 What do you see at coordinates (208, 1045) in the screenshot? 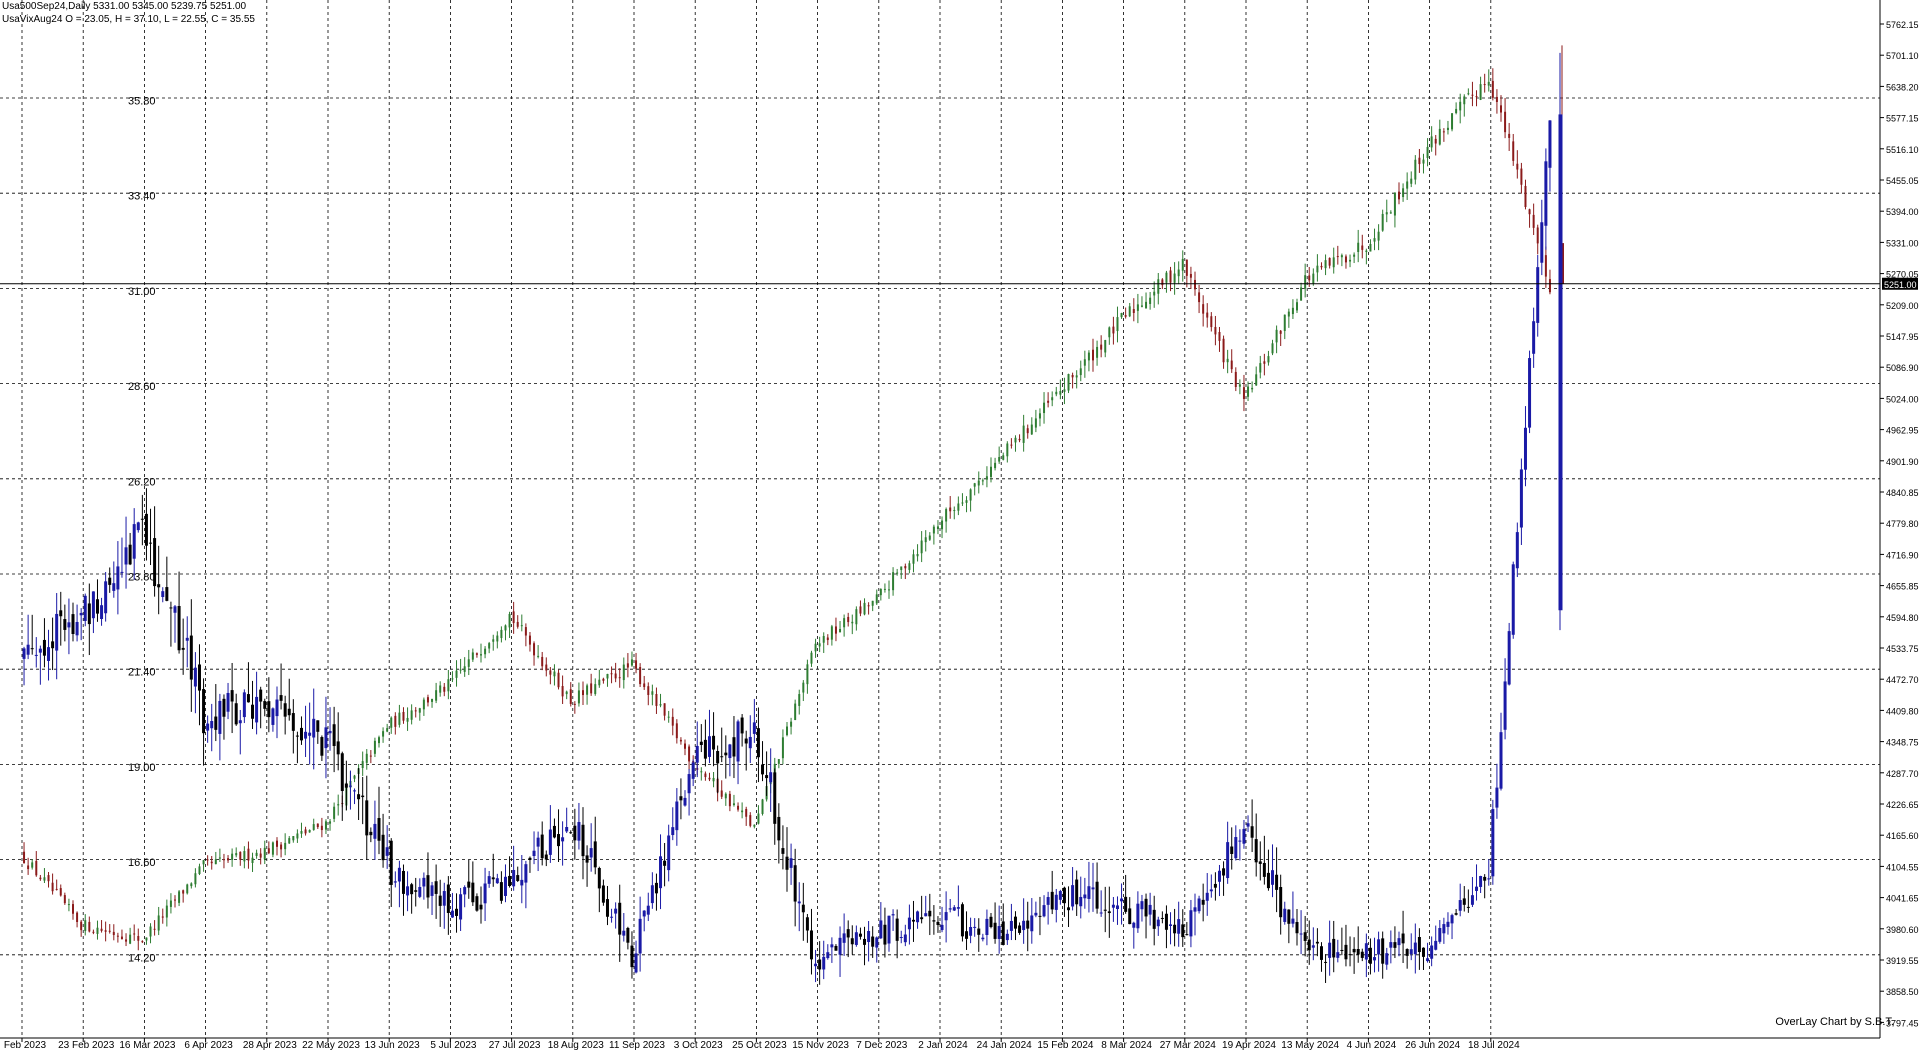
I see `x-tick-label: 6 Apr 2023` at bounding box center [208, 1045].